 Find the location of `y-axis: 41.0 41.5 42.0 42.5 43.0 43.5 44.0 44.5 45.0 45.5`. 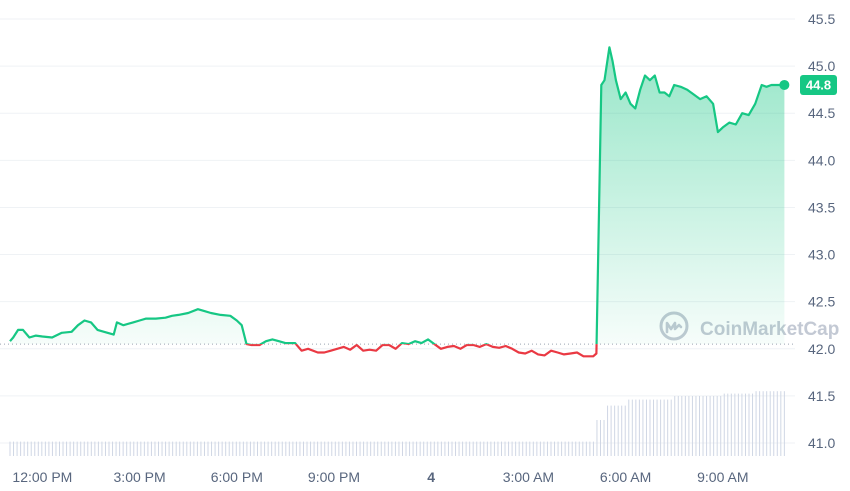

y-axis: 41.0 41.5 42.0 42.5 43.0 43.5 44.0 44.5 45.0 45.5 is located at coordinates (821, 231).